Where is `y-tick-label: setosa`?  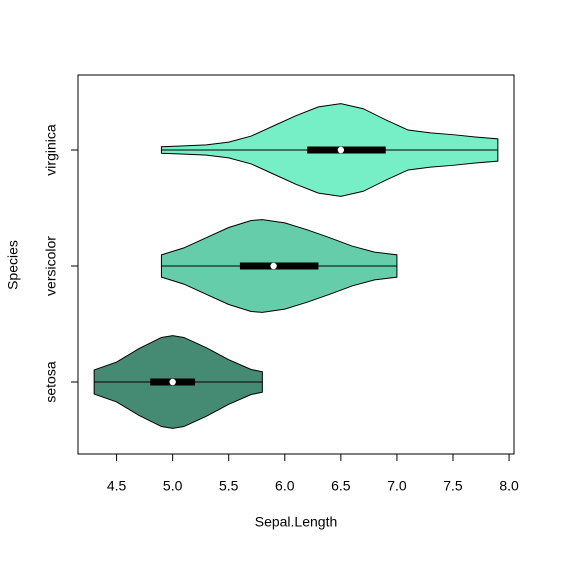 y-tick-label: setosa is located at coordinates (51, 381).